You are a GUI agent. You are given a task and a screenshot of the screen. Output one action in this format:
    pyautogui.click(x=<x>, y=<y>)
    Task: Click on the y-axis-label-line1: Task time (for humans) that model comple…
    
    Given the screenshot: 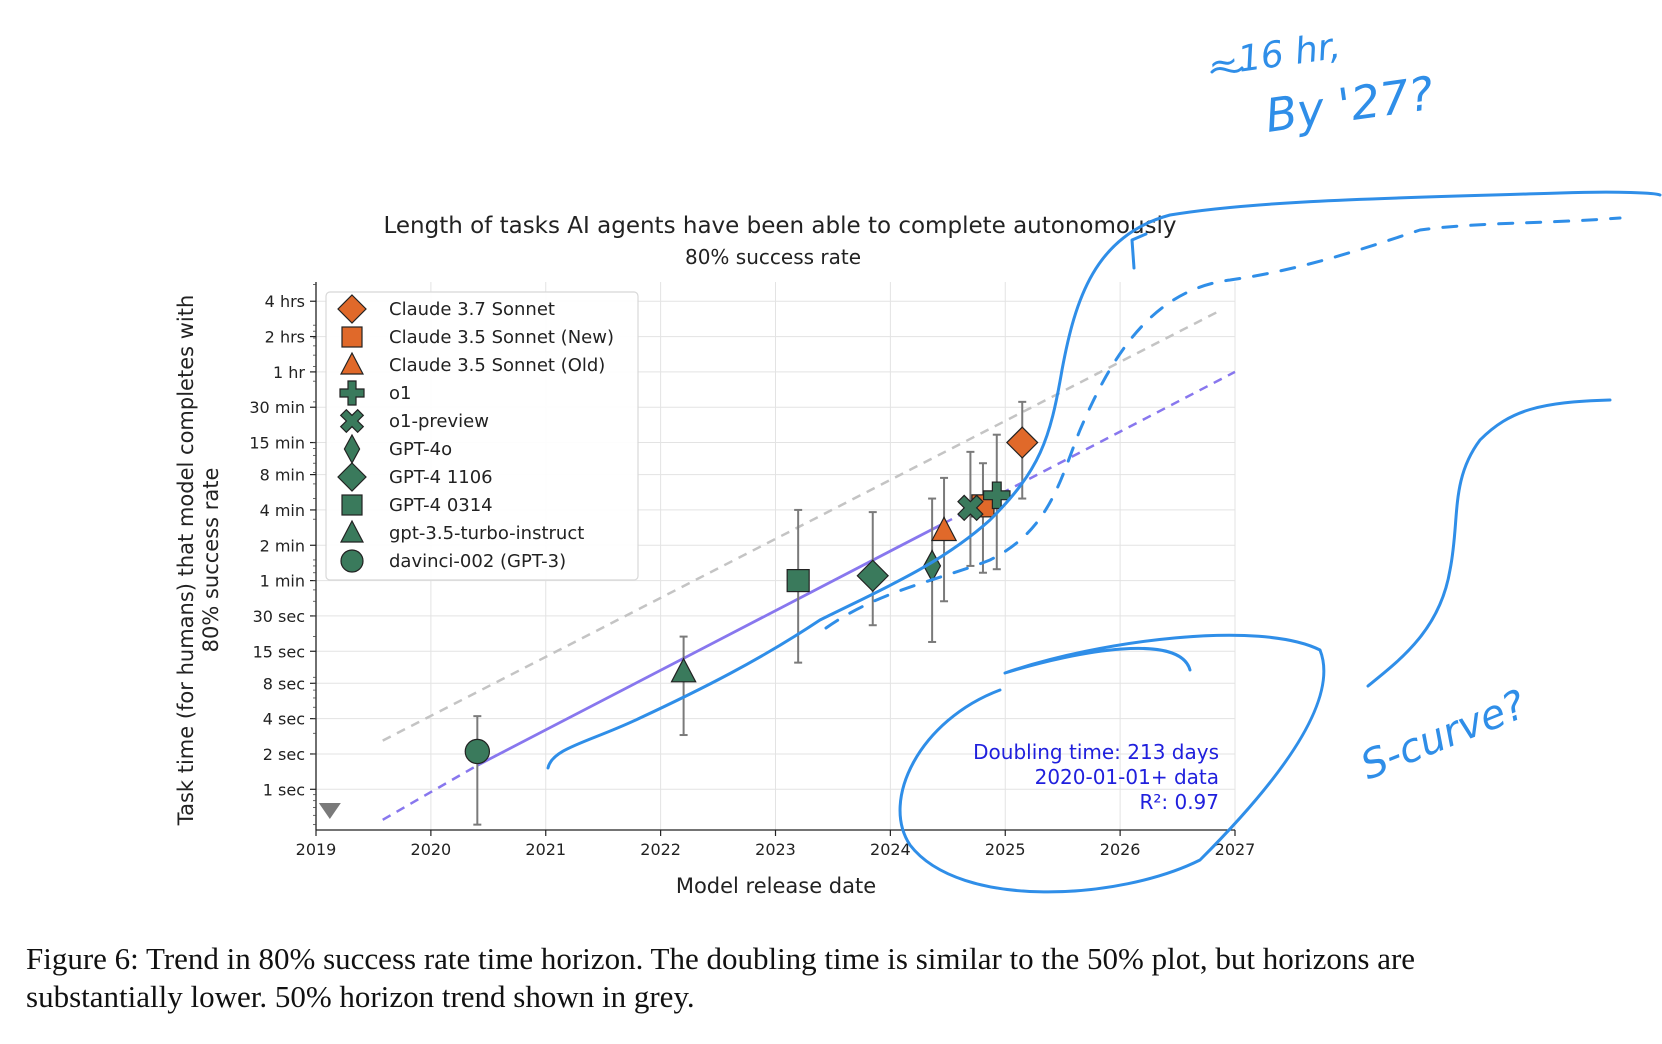 What is the action you would take?
    pyautogui.click(x=186, y=561)
    